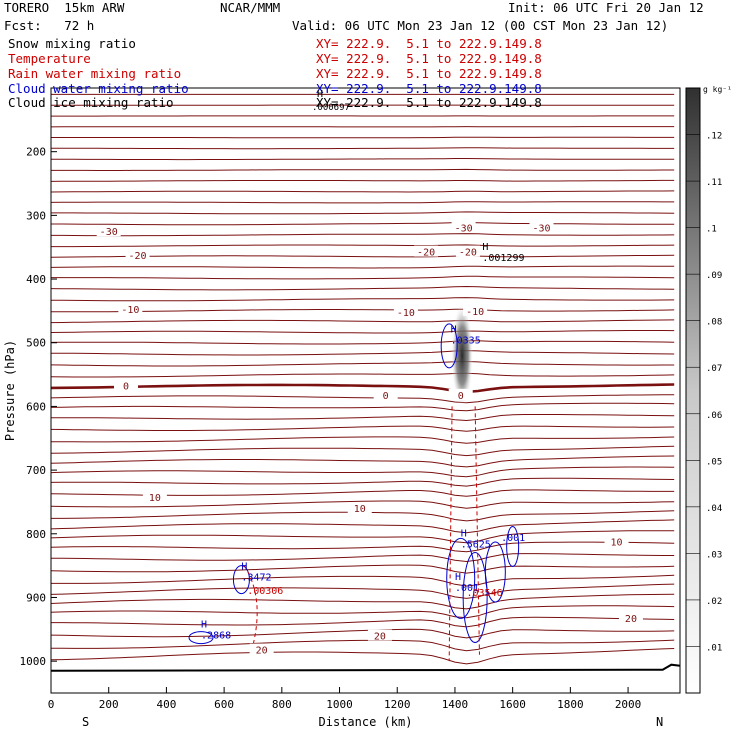  I want to click on overlap-h-label: H, so click(320, 94).